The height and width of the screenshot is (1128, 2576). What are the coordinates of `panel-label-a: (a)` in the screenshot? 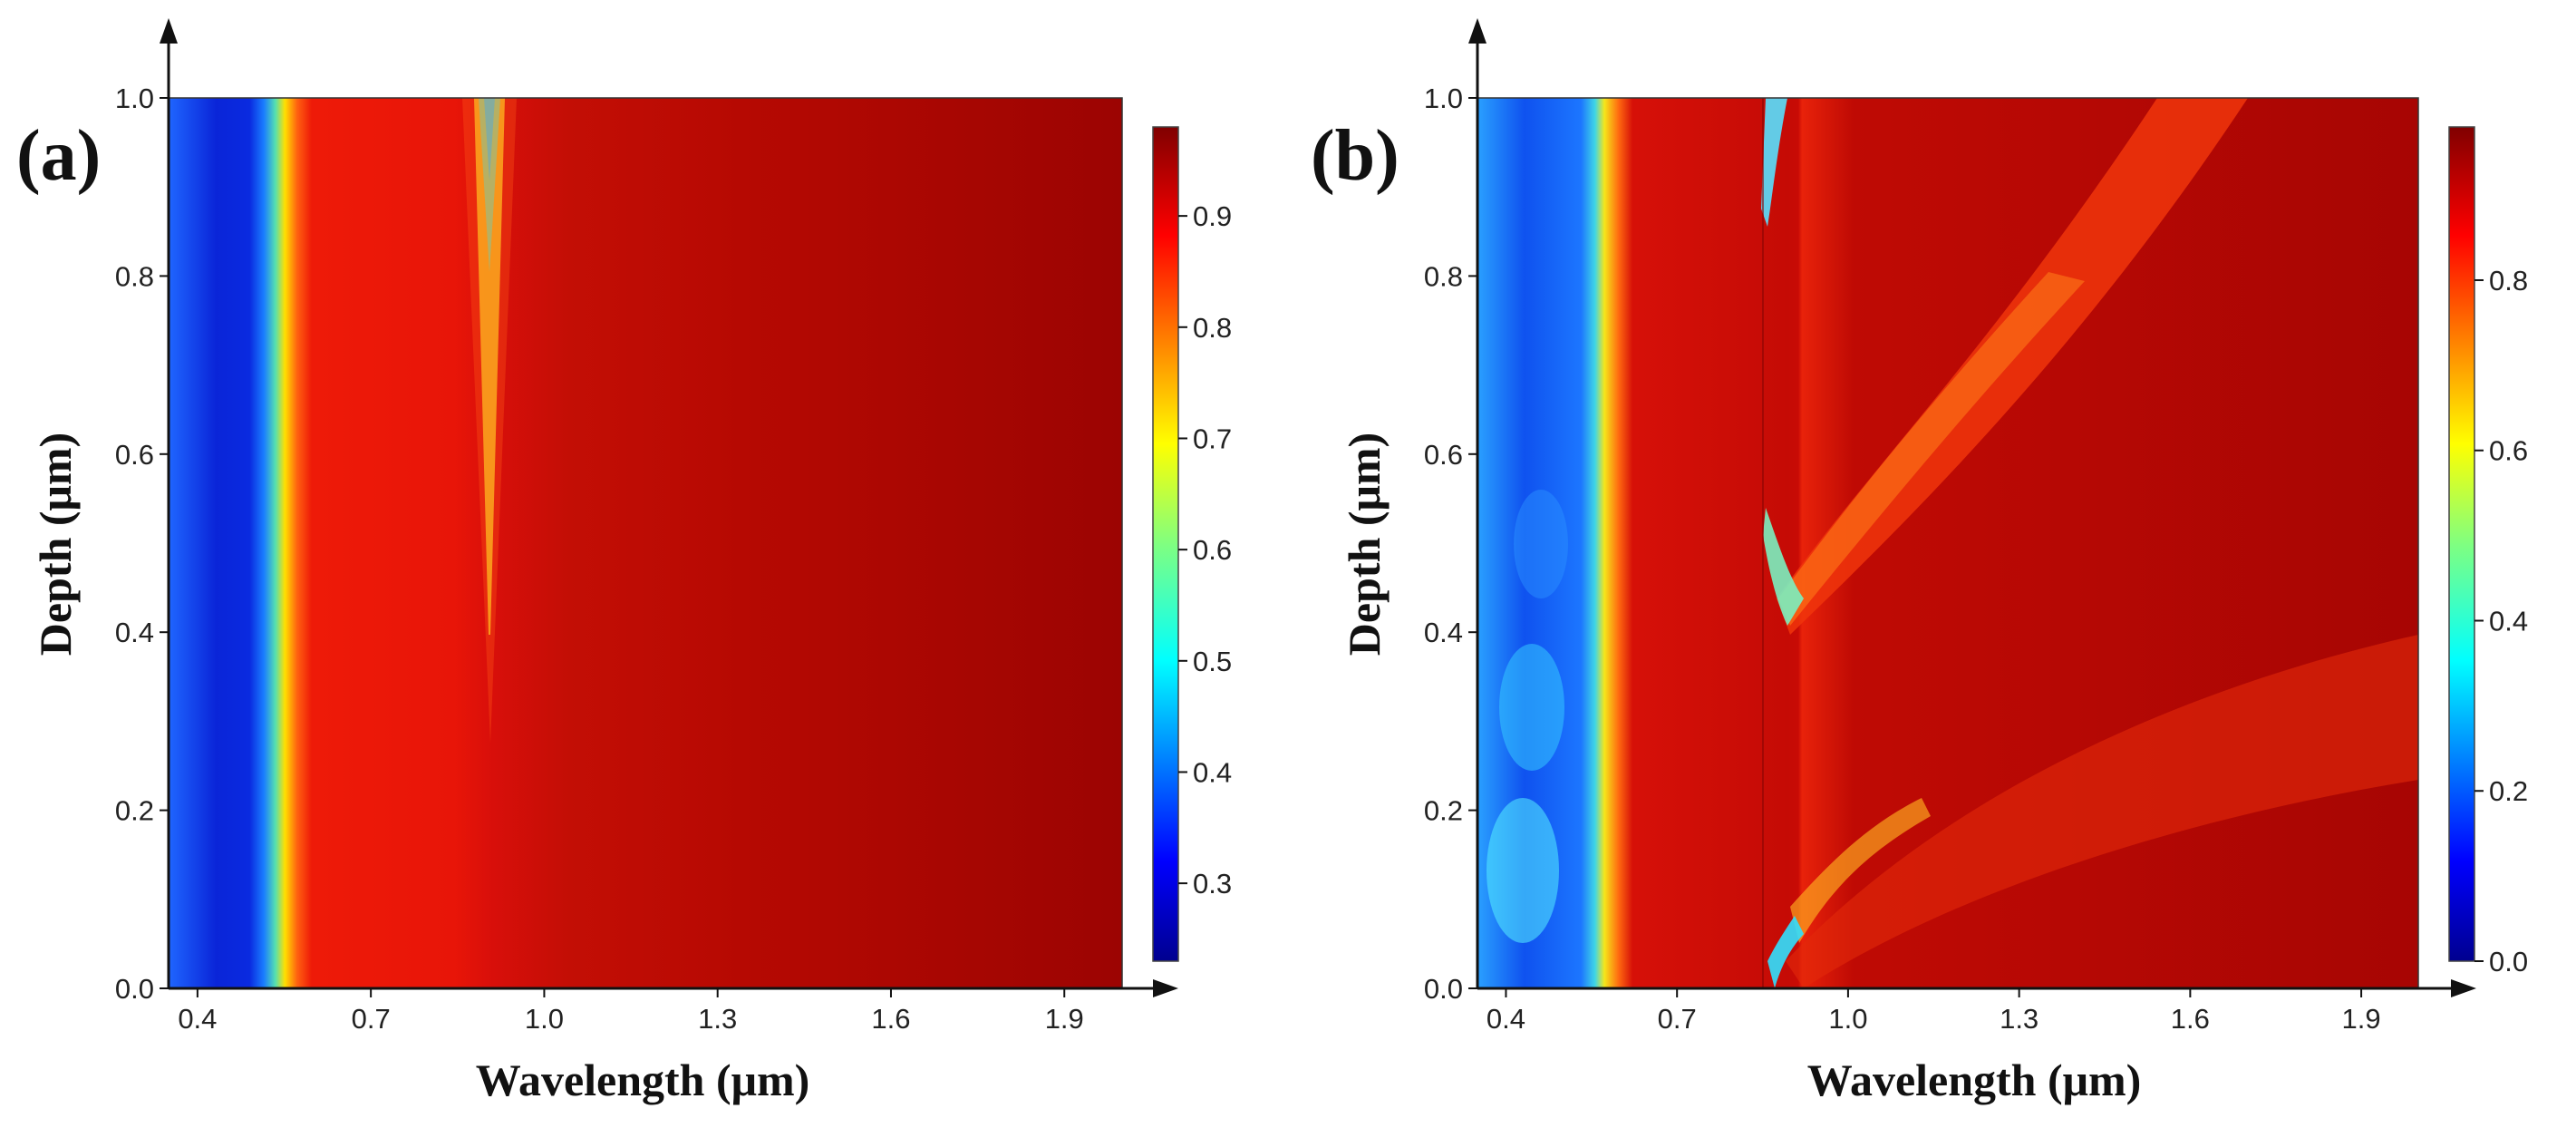 It's located at (58, 156).